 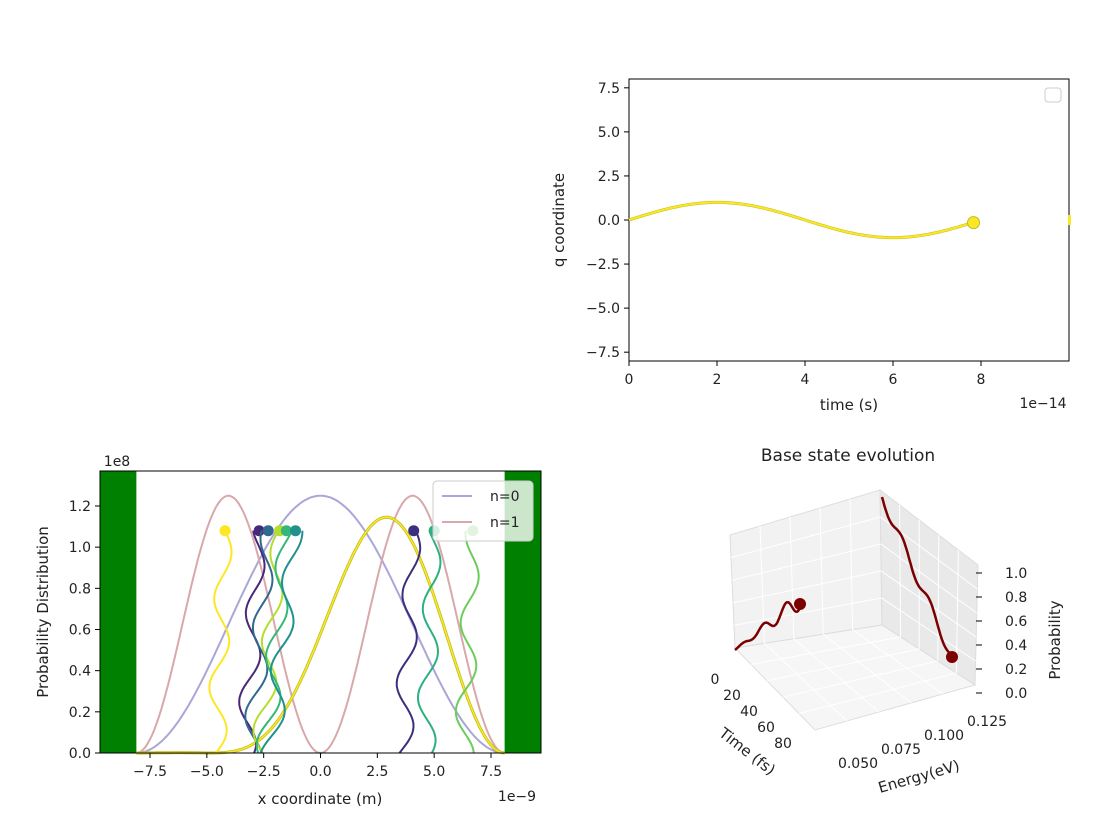 What do you see at coordinates (849, 405) in the screenshot?
I see `q-xlabel: time (s)` at bounding box center [849, 405].